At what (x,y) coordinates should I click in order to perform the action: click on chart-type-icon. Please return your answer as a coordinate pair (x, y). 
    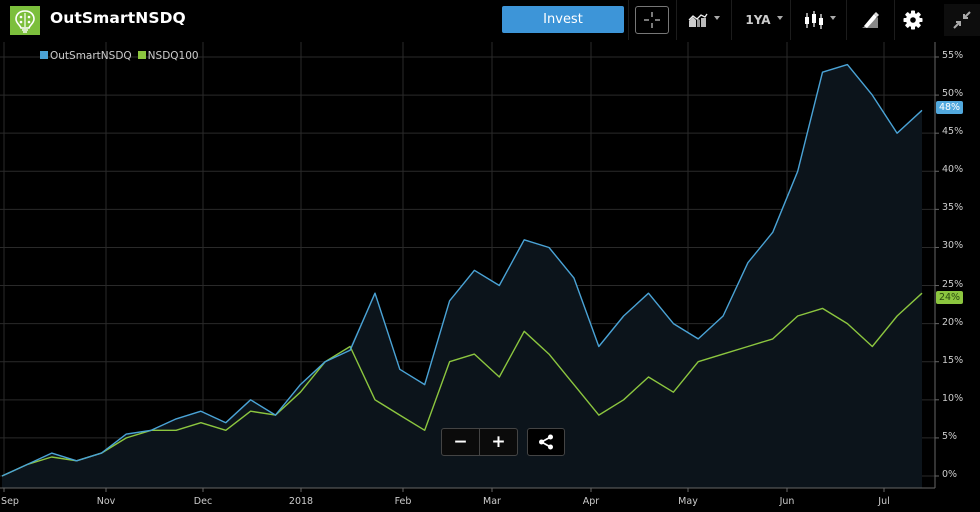
    Looking at the image, I should click on (698, 20).